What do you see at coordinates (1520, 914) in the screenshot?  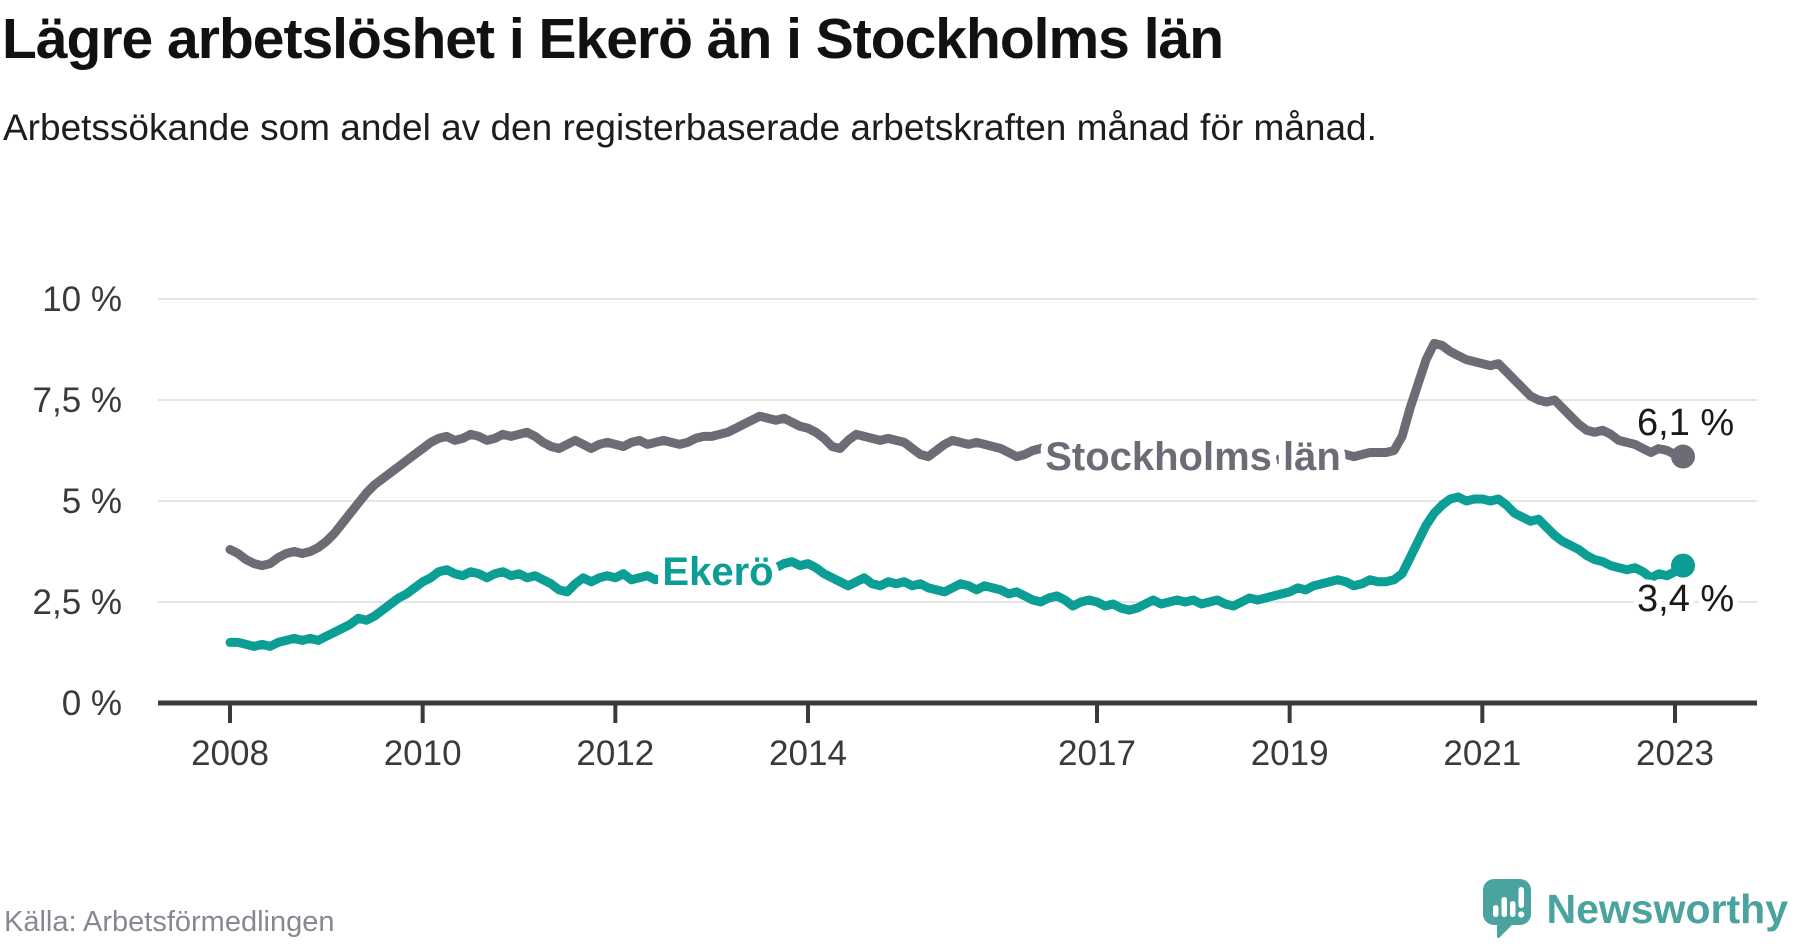 I see `logo-exclamation-dot` at bounding box center [1520, 914].